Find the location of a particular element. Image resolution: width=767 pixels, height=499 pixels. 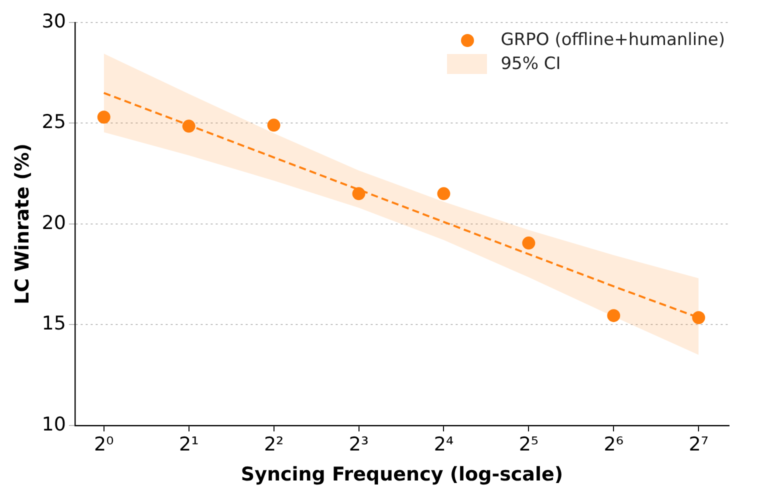

y-tick-label: 30 is located at coordinates (54, 21).